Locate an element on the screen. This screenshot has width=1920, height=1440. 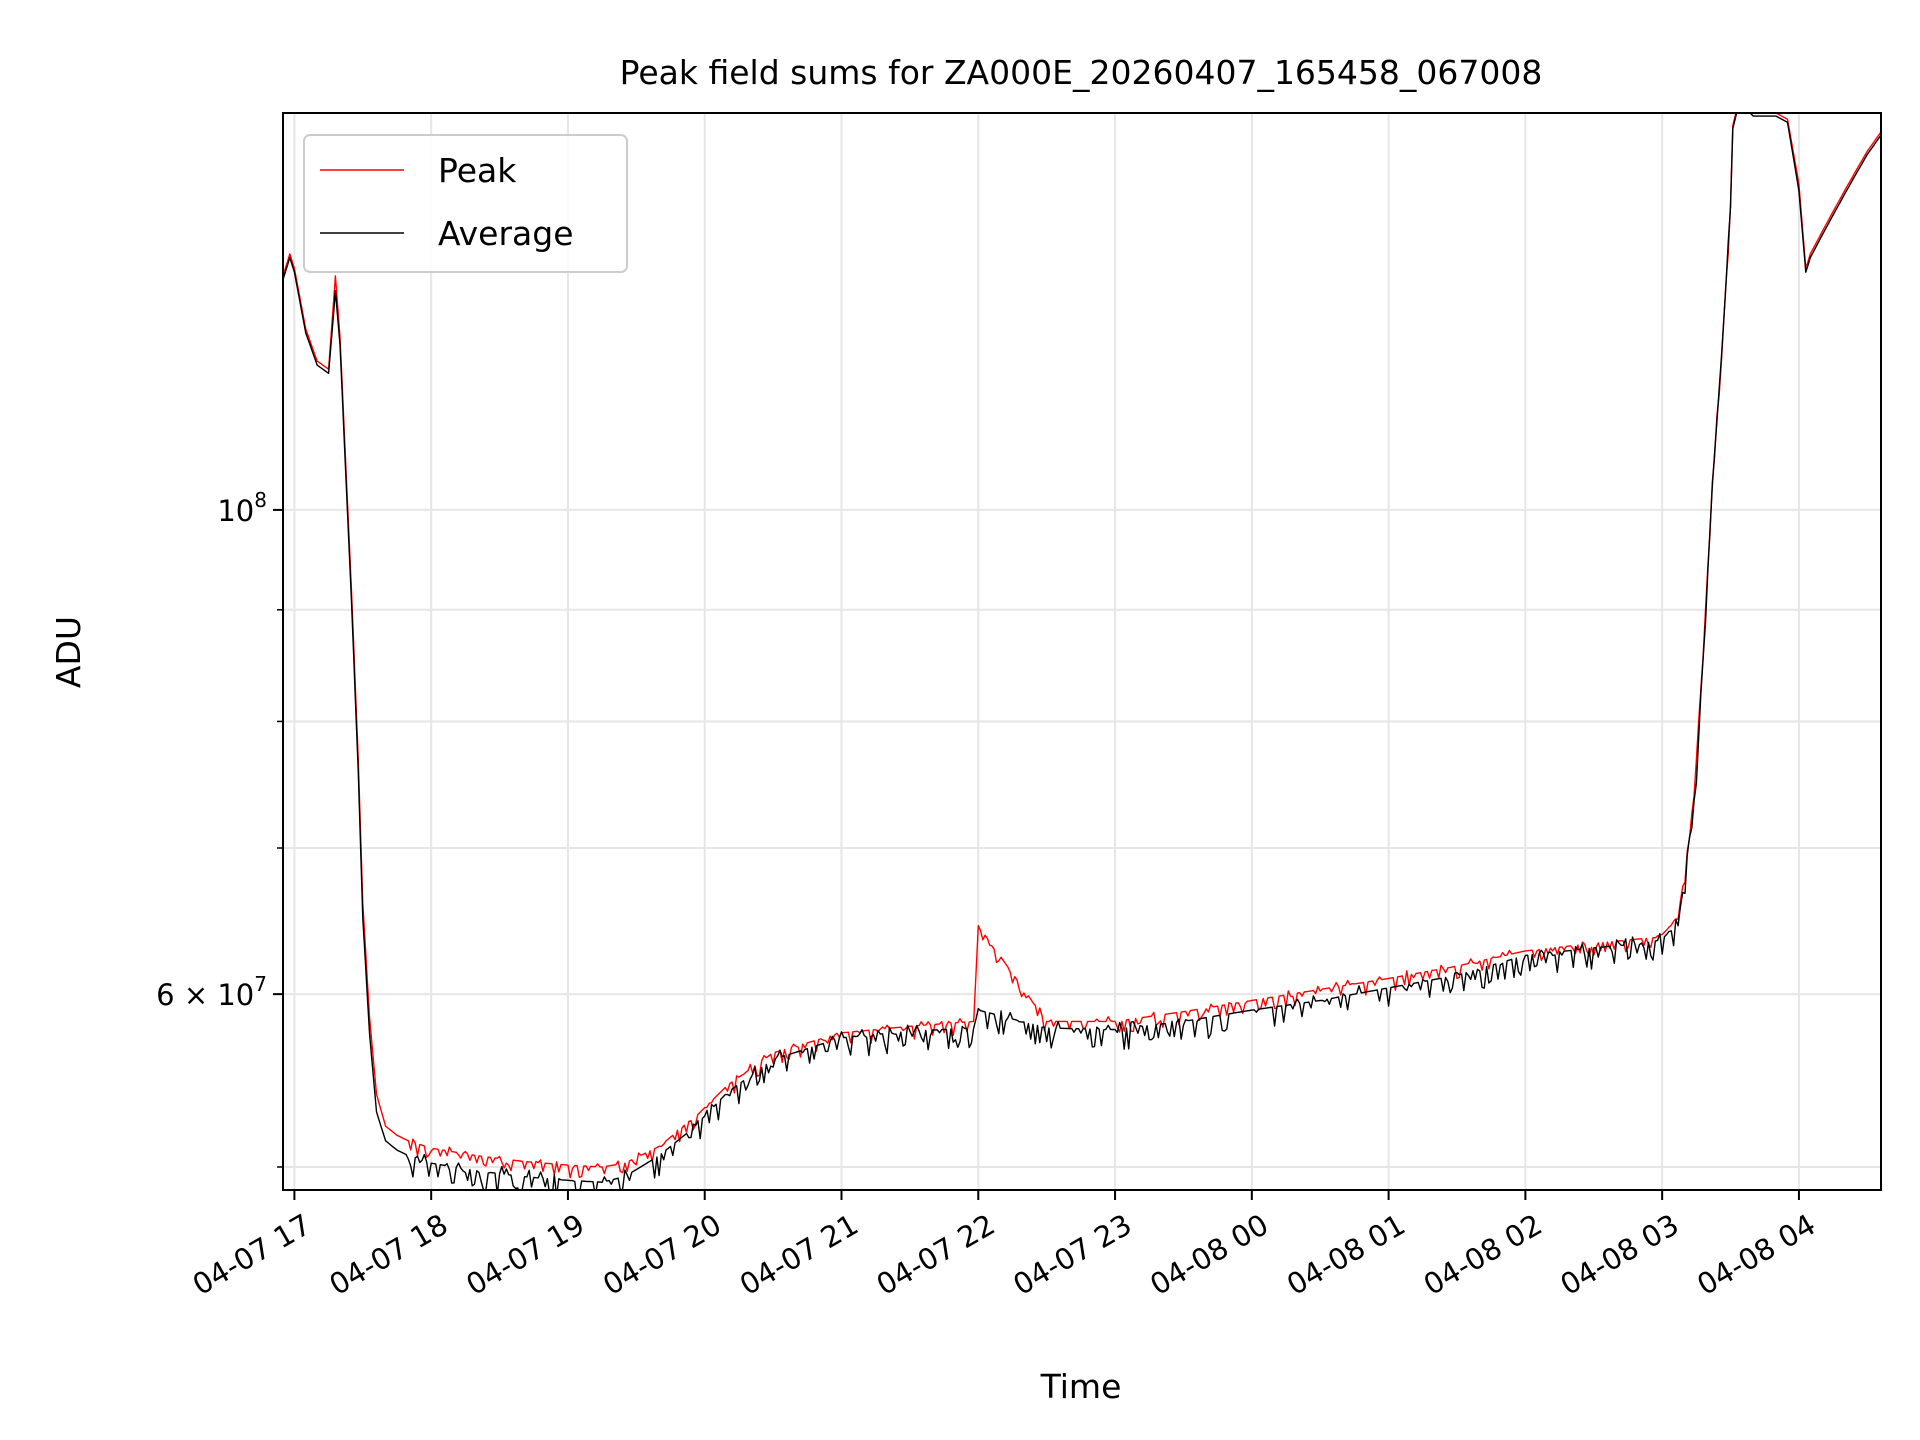
legend-label-peak: Peak is located at coordinates (477, 170).